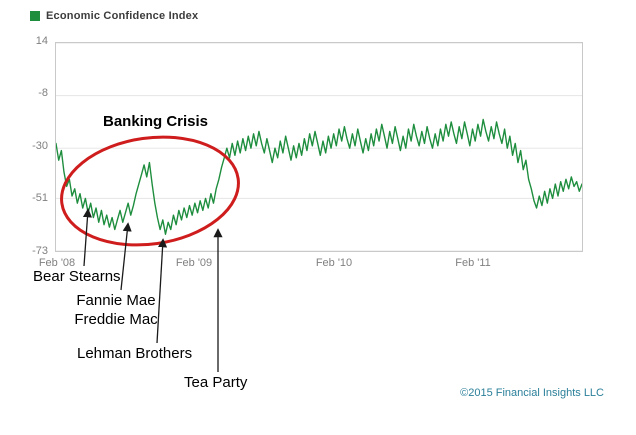 The height and width of the screenshot is (435, 636). I want to click on legend-swatch-icon, so click(35, 16).